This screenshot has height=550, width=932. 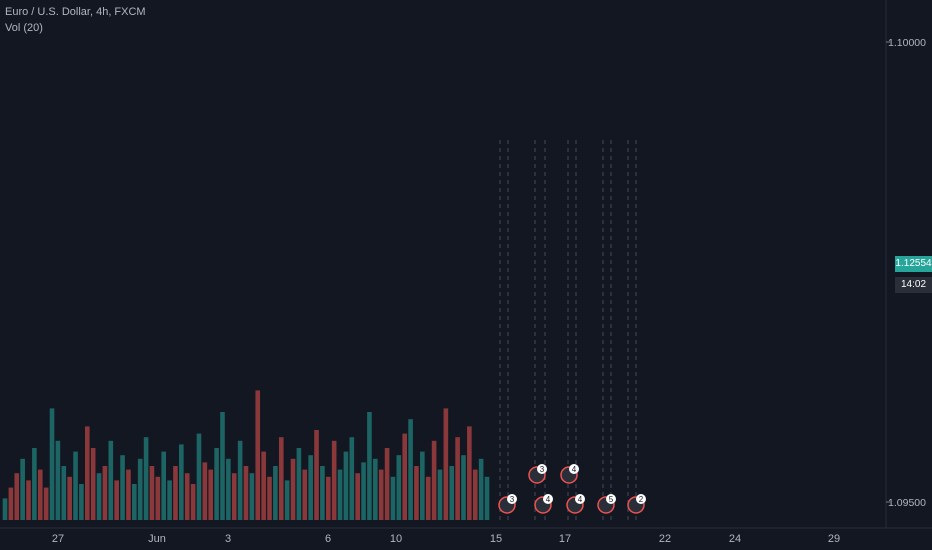 What do you see at coordinates (58, 539) in the screenshot?
I see `x-tick-label-0: 27` at bounding box center [58, 539].